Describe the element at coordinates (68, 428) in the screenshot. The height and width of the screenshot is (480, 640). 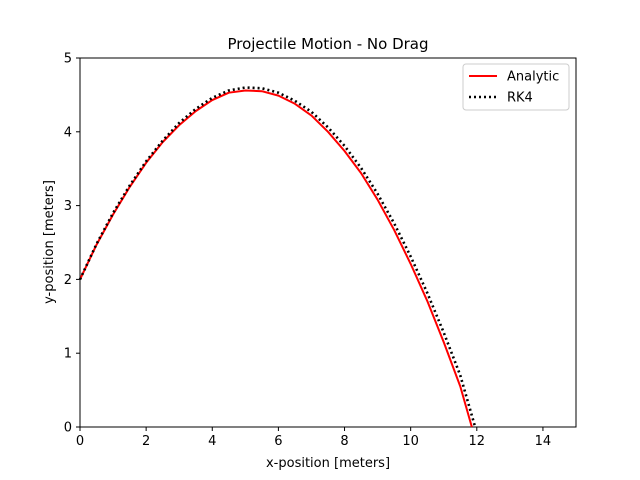
I see `y-tick-label-0: 0` at that location.